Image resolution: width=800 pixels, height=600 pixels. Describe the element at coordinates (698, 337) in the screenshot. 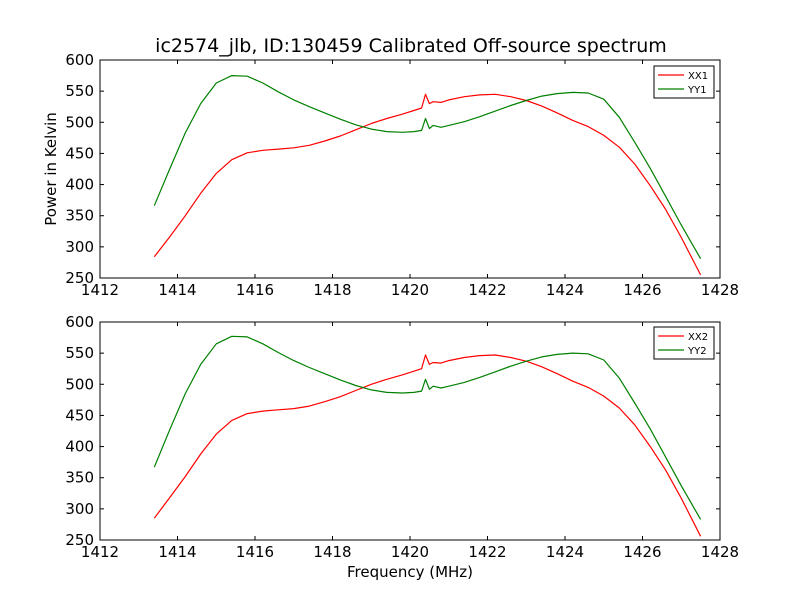

I see `legend-label-xx2: XX2` at that location.